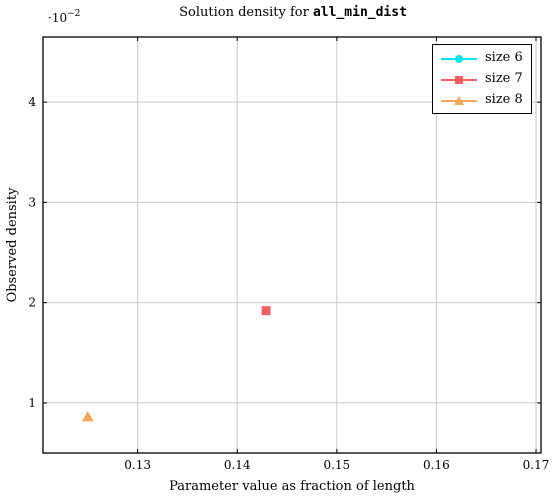 The image size is (554, 498). I want to click on x-tick-label: 0.16, so click(436, 465).